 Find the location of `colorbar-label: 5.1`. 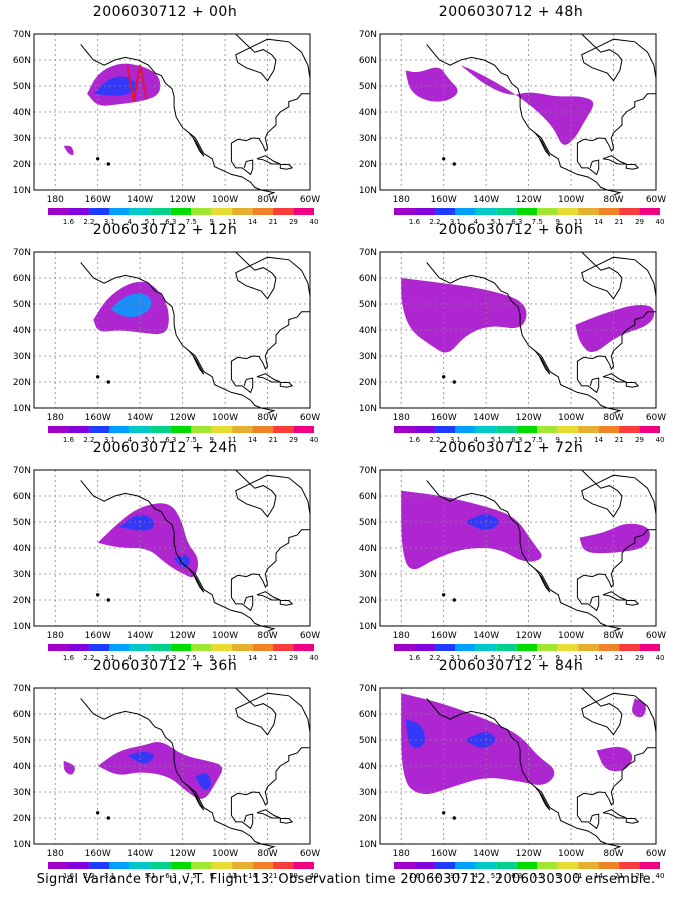

colorbar-label: 5.1 is located at coordinates (496, 222).